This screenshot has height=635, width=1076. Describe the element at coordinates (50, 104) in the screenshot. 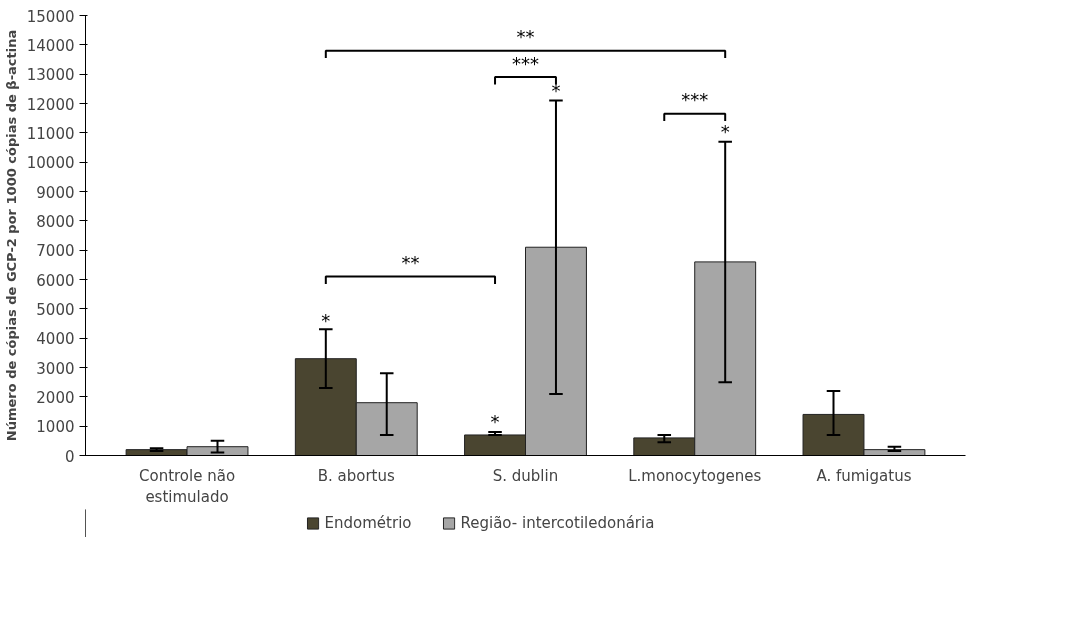

I see `y-tick-label: 12000` at that location.